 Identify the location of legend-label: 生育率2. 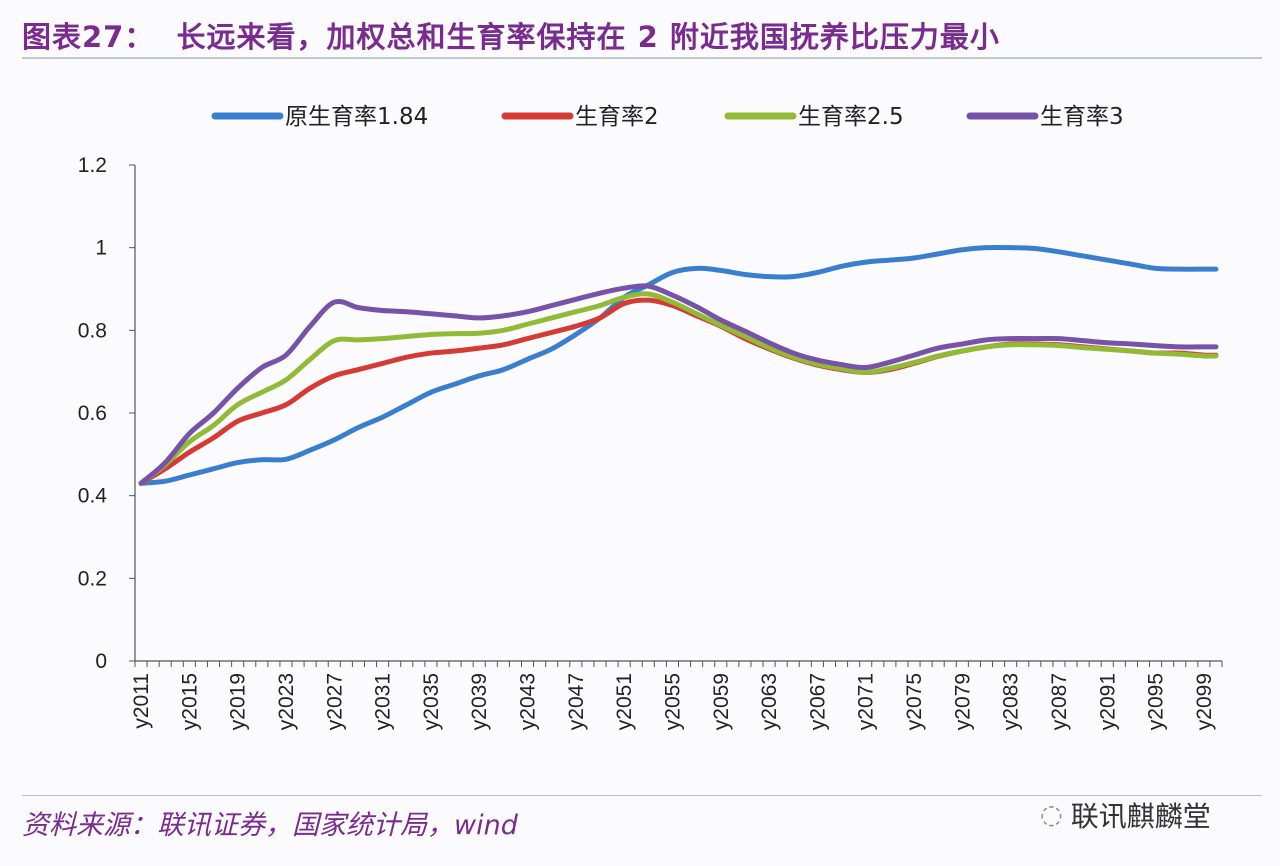
(617, 117).